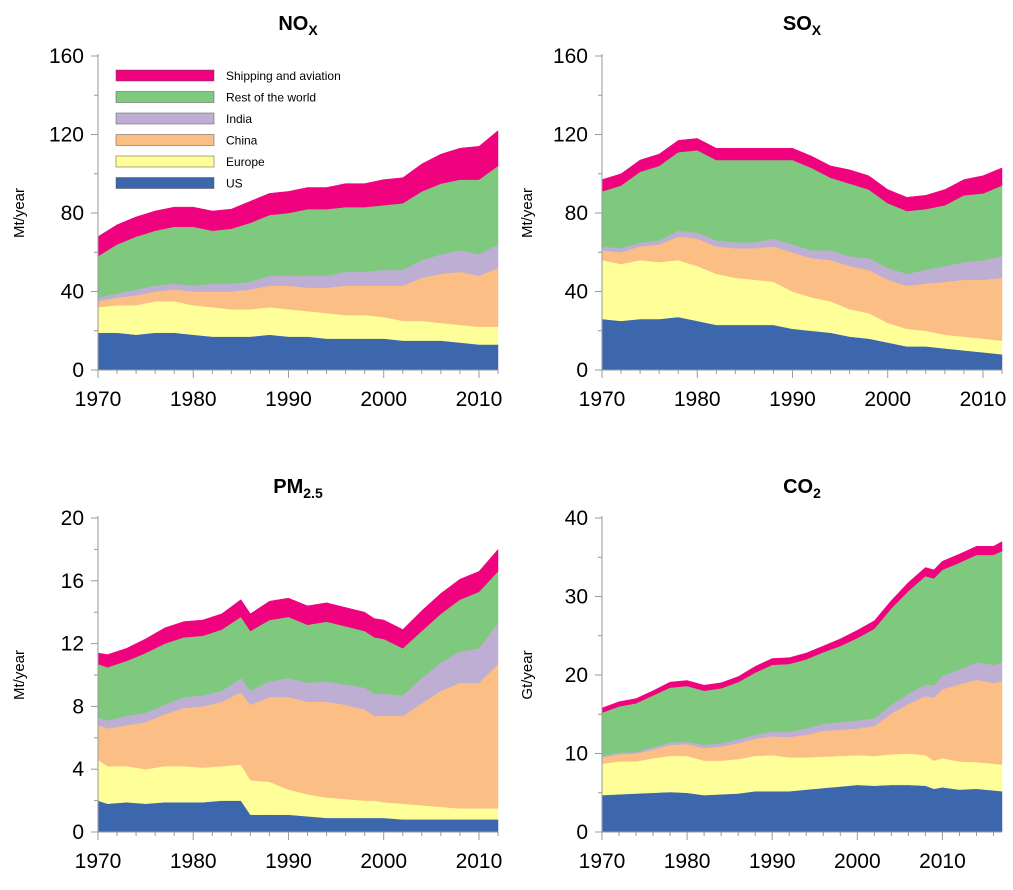 The height and width of the screenshot is (890, 1013). Describe the element at coordinates (19, 213) in the screenshot. I see `y-axis-label-nox: Mt/year` at that location.